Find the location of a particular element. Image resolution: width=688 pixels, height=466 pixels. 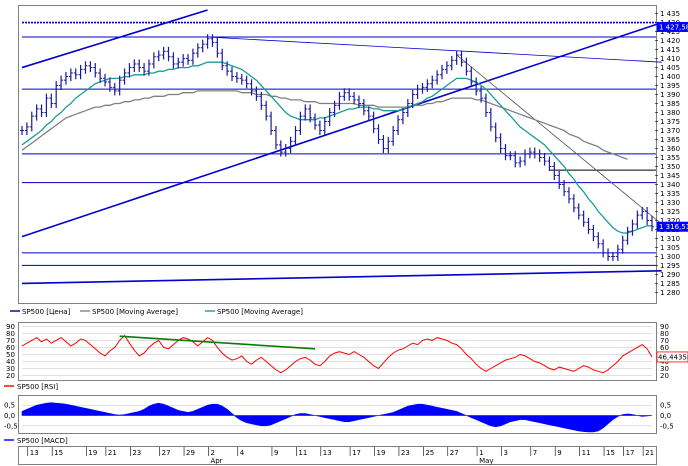

price-axis-tick-label: 1 370 is located at coordinates (670, 131).